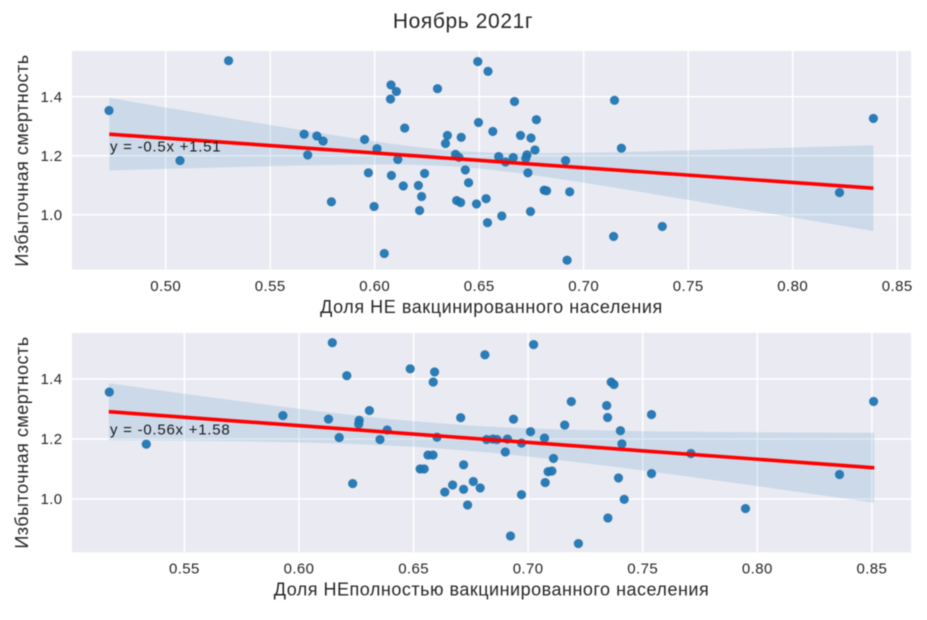  Describe the element at coordinates (165, 286) in the screenshot. I see `svg-text: 0.50` at that location.